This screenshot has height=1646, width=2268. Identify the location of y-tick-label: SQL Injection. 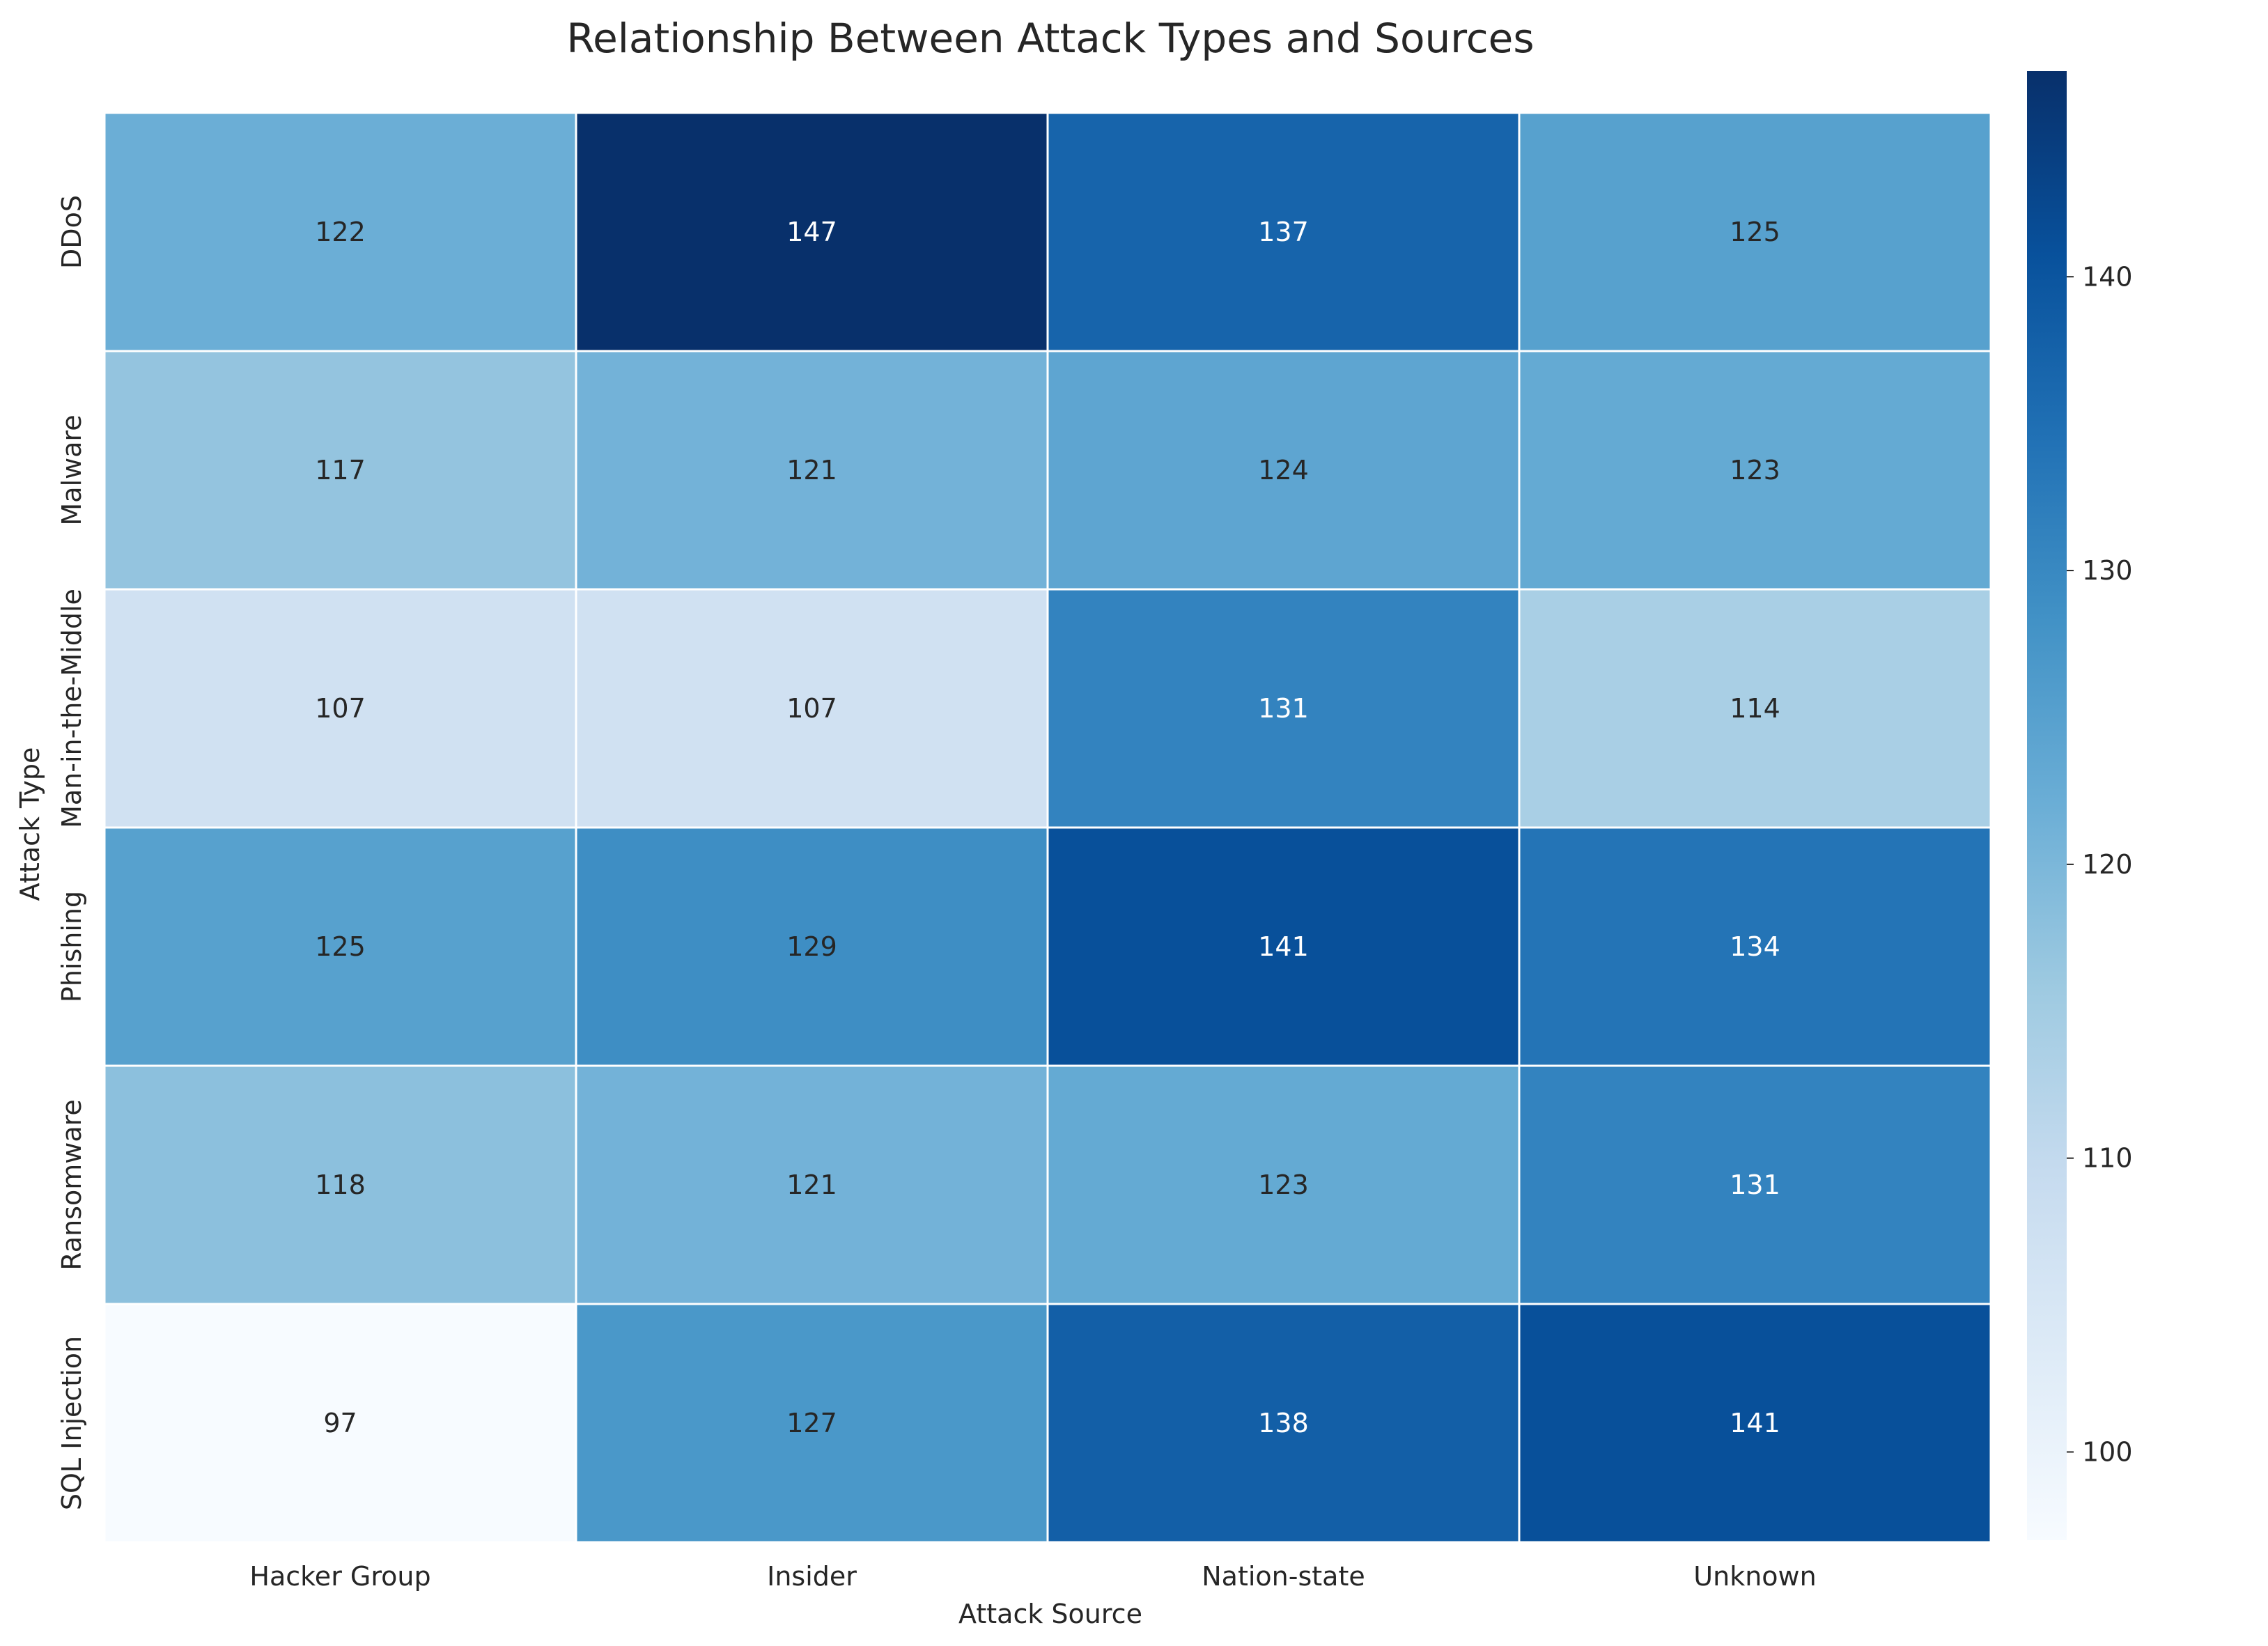
(71, 1423).